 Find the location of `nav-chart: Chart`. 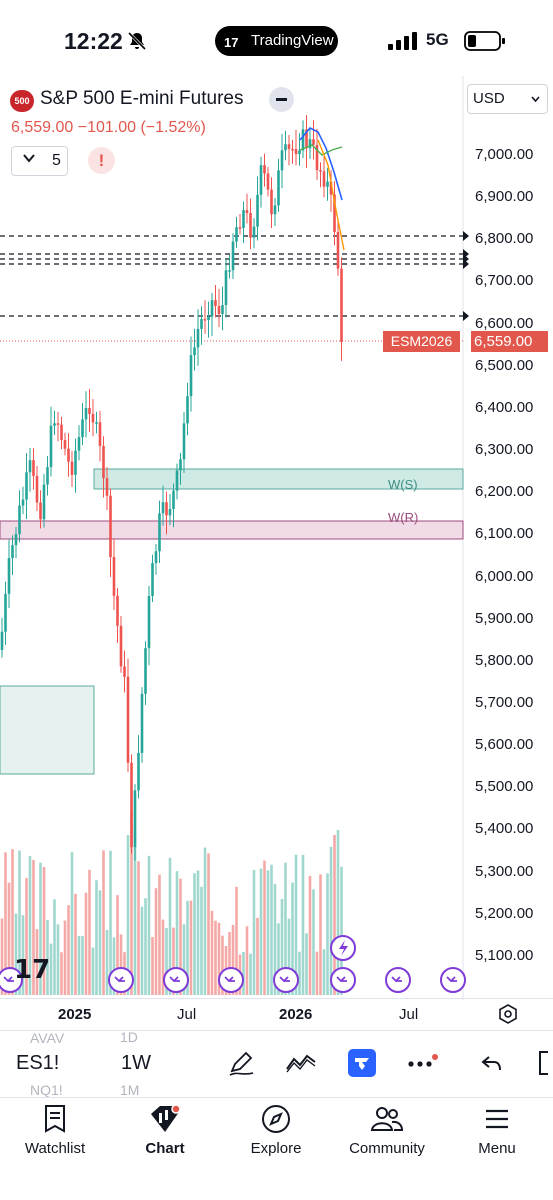

nav-chart: Chart is located at coordinates (165, 1130).